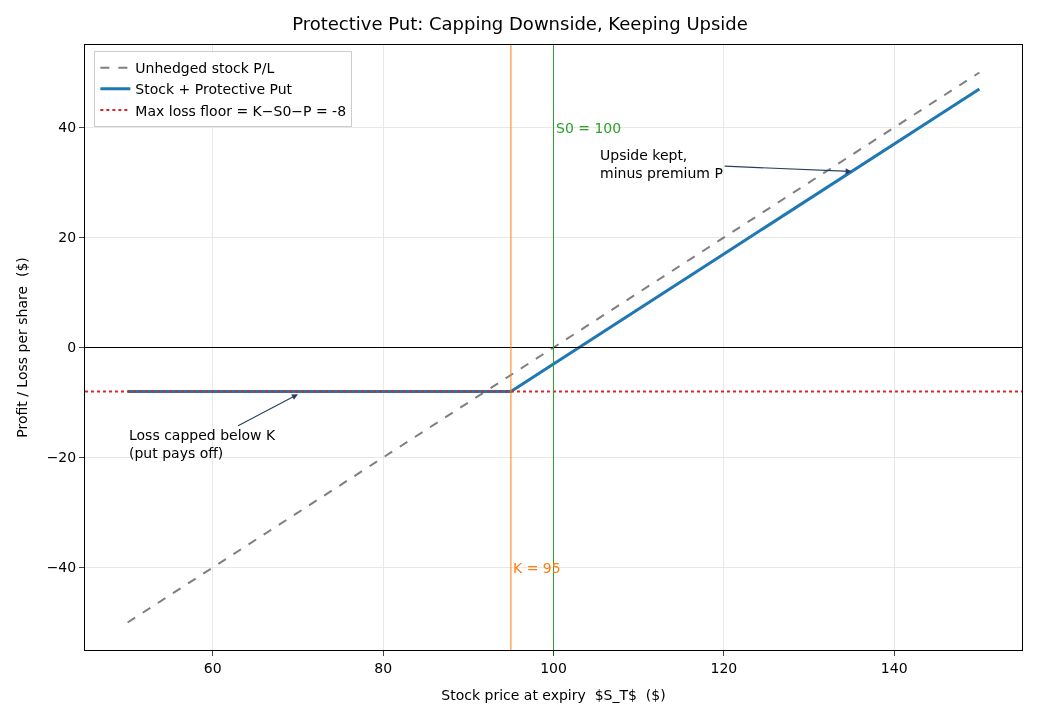 The width and height of the screenshot is (1040, 715). Describe the element at coordinates (553, 667) in the screenshot. I see `x-tick-label: 100` at that location.